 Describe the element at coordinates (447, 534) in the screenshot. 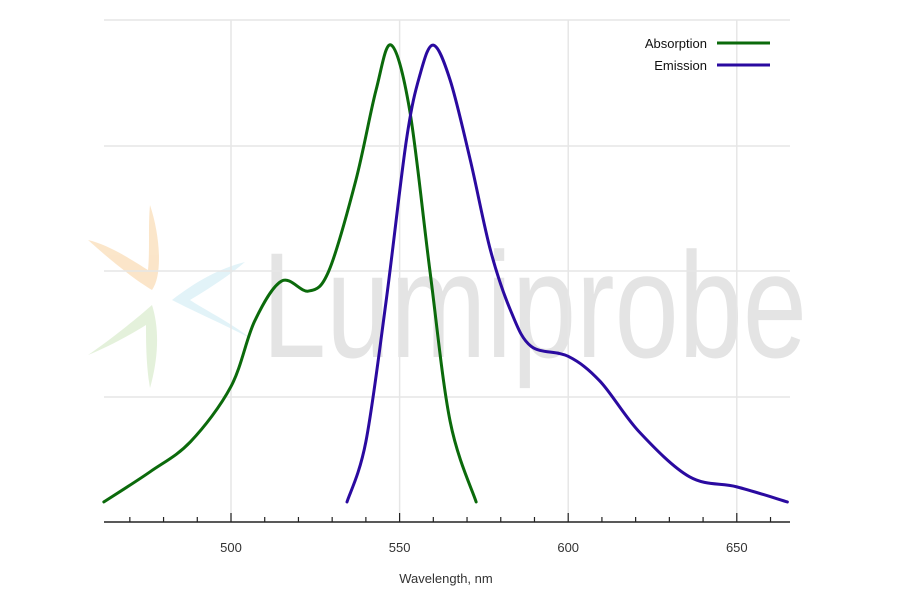

I see `x-axis: 500 550 600 650` at that location.